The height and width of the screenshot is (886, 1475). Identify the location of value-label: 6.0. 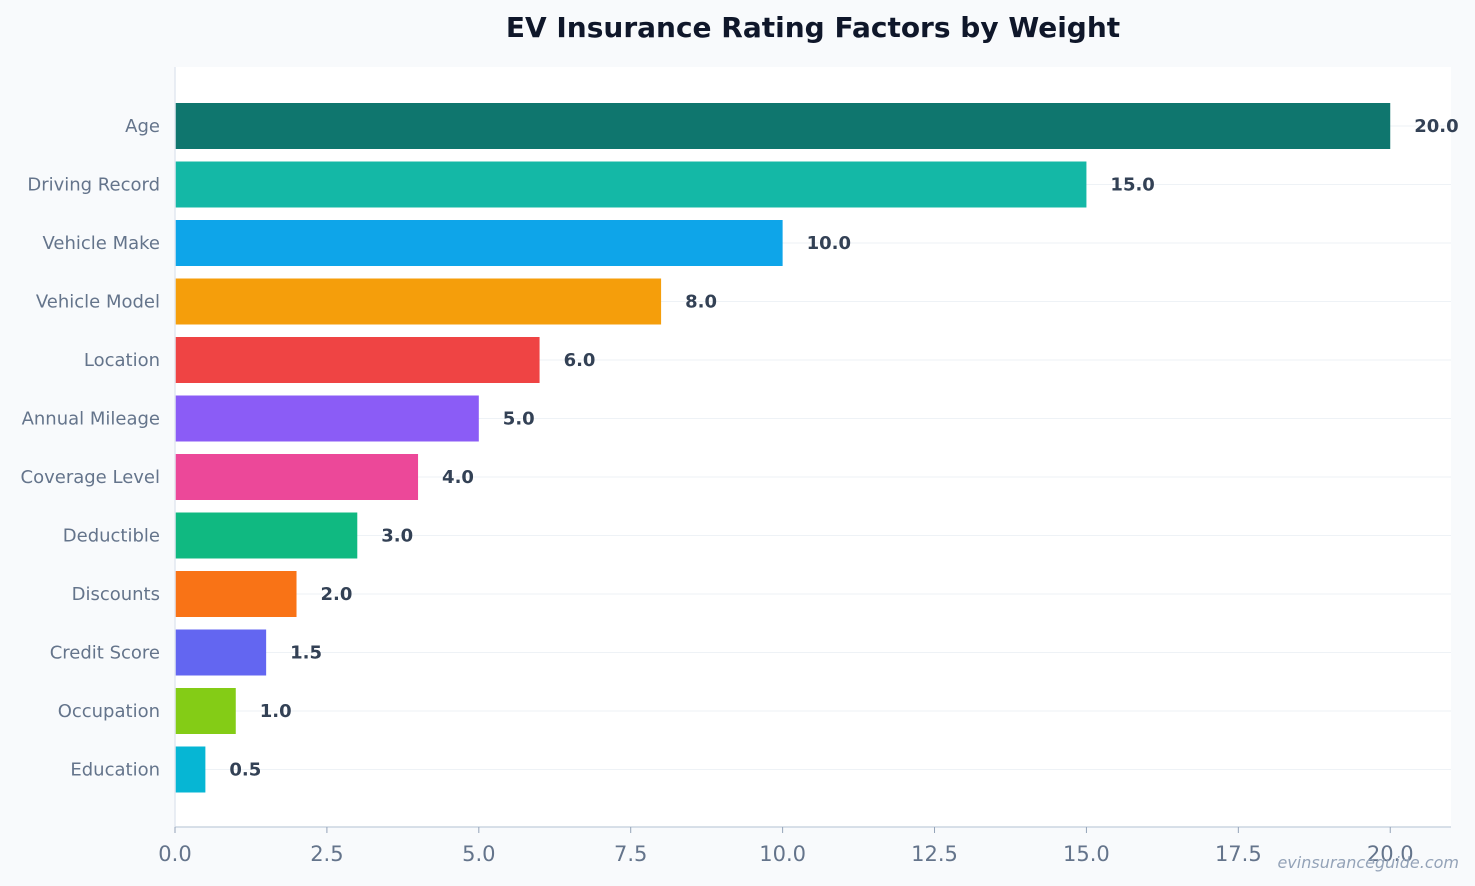
(580, 360).